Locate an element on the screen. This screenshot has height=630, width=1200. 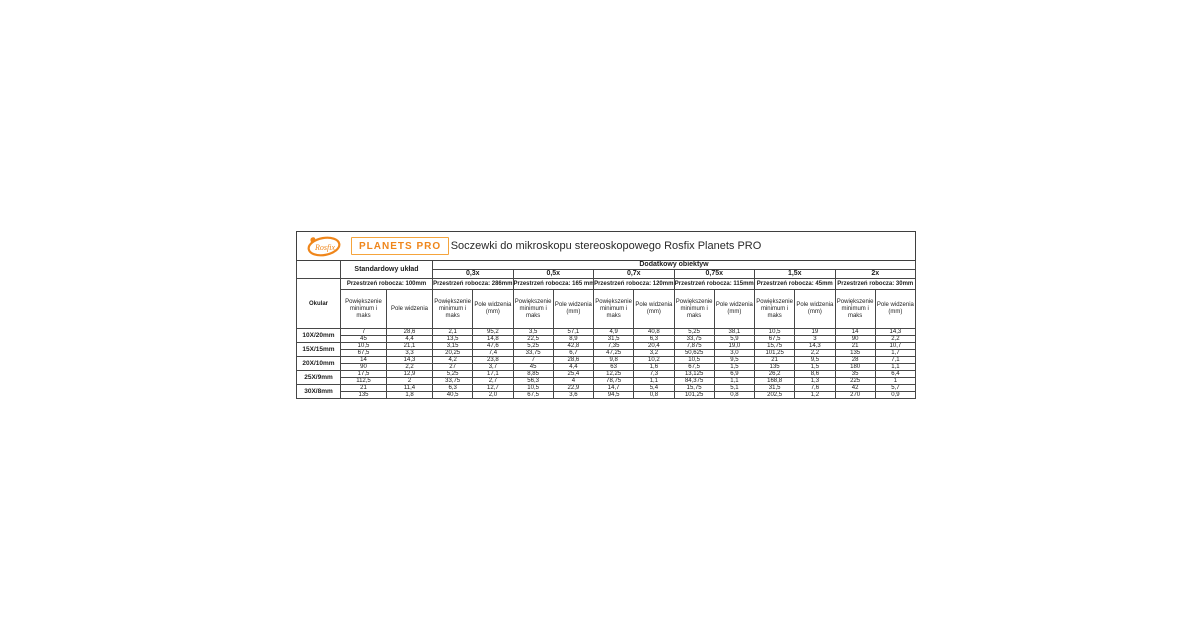
working-distance-header: Przestrzeń robocza: 100mm is located at coordinates (386, 284).